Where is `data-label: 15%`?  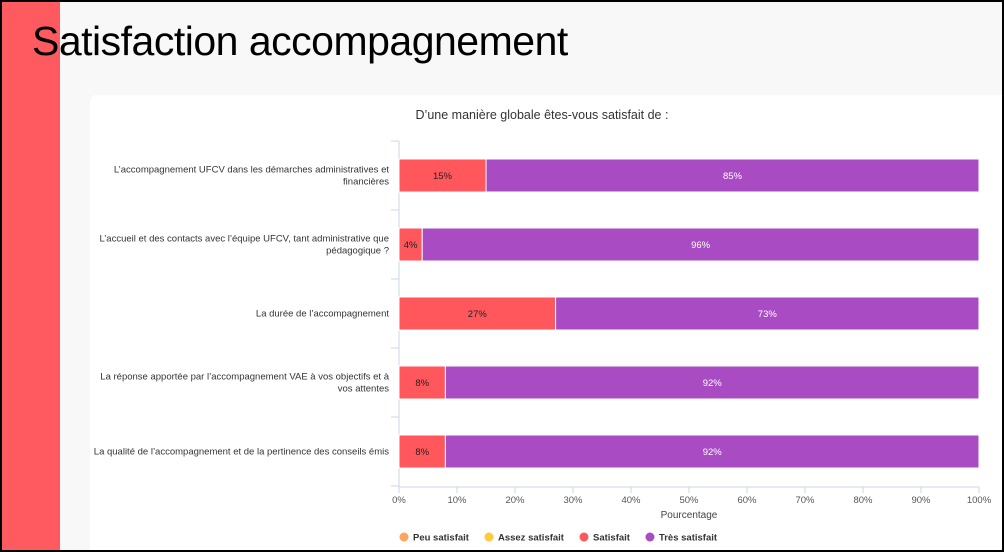 data-label: 15% is located at coordinates (443, 176).